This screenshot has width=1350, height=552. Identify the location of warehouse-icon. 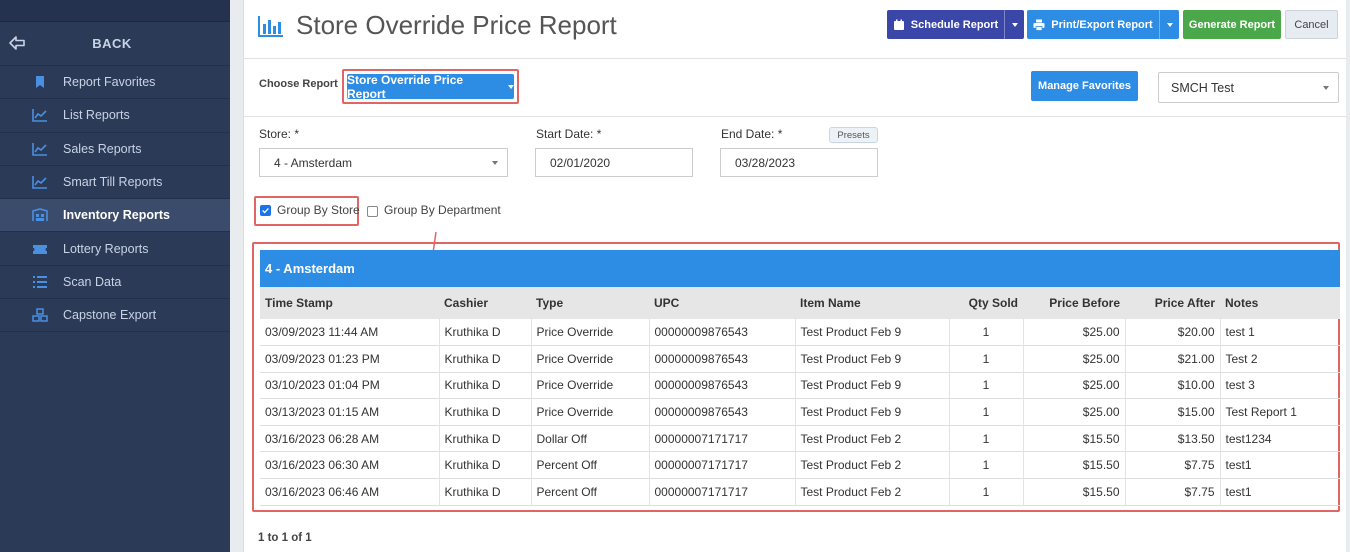
(40, 215).